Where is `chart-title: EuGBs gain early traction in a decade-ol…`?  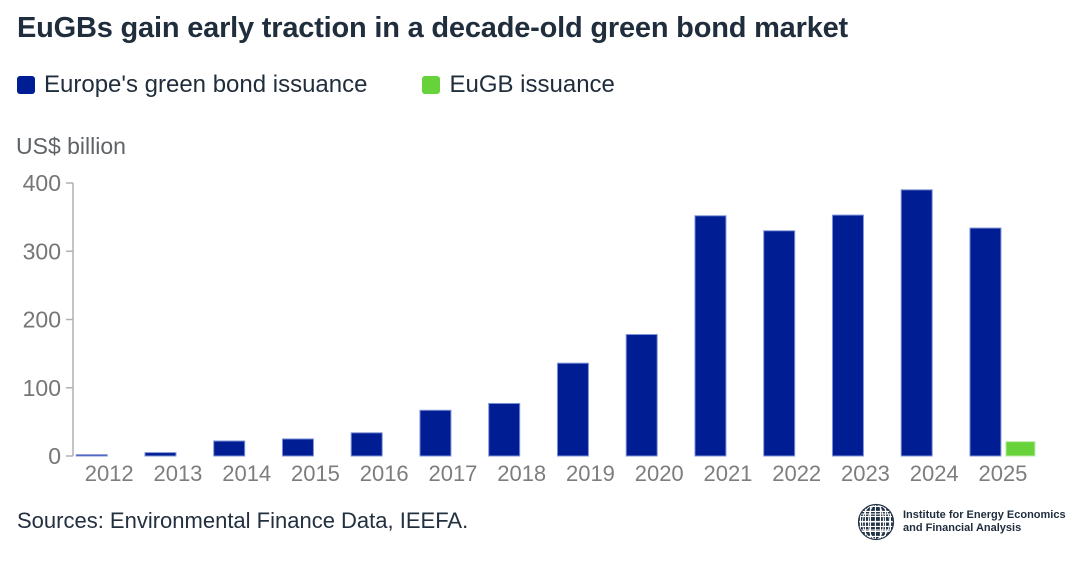
chart-title: EuGBs gain early traction in a decade-ol… is located at coordinates (433, 28).